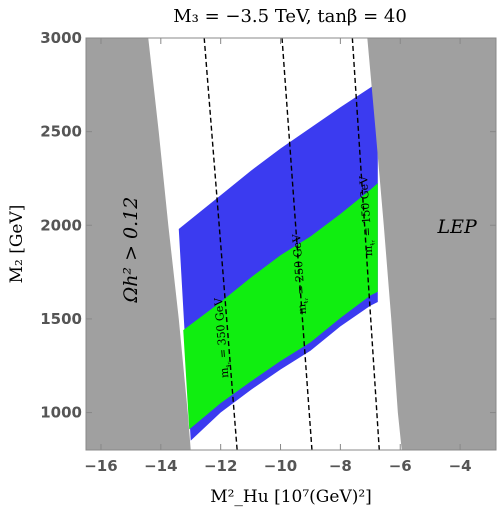  I want to click on x-tick-label: −8, so click(340, 466).